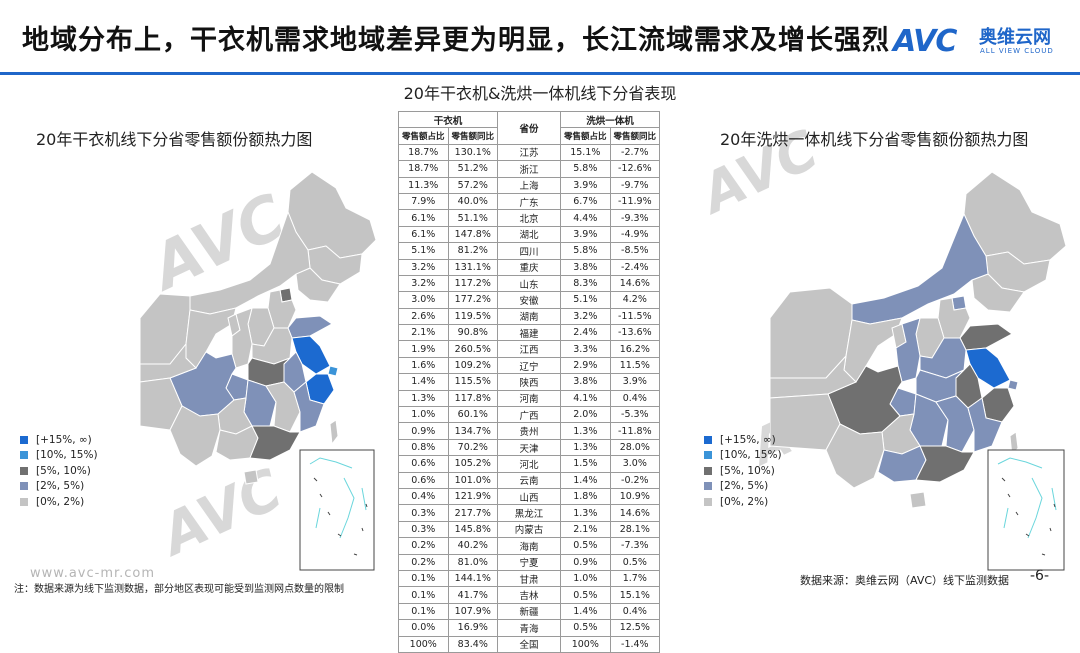  I want to click on table-row: 100% 83.4% 全国 100% -1.4%, so click(529, 644).